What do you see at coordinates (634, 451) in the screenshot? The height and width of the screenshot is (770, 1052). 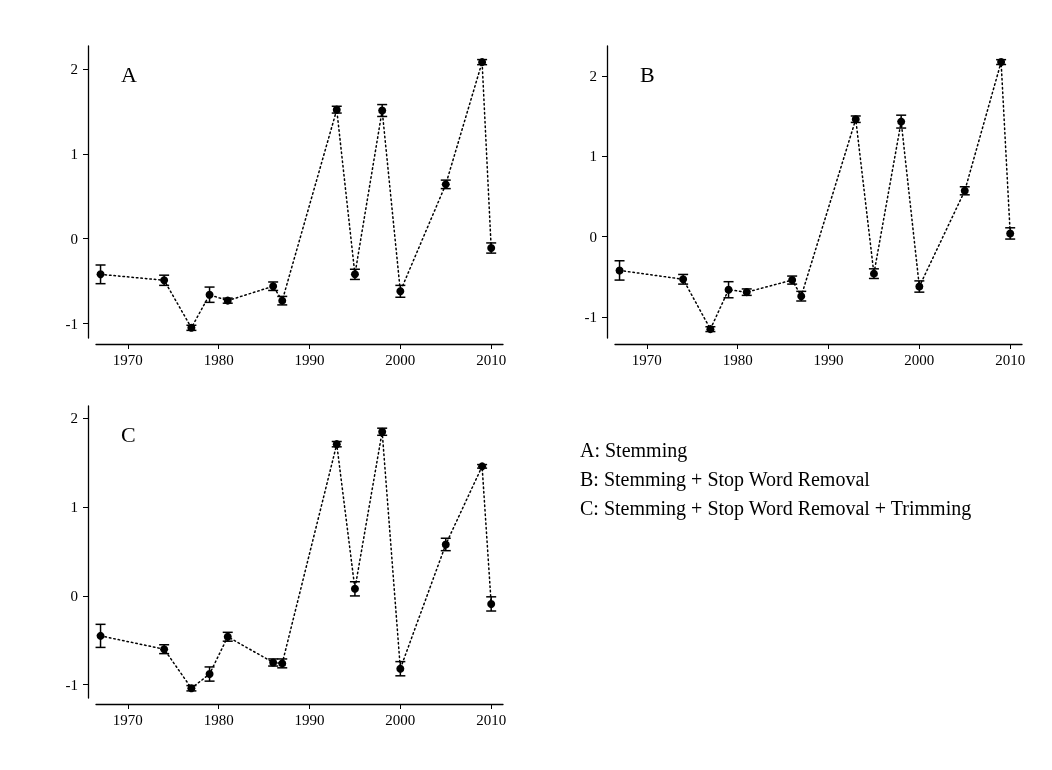 I see `text: A: Stemming` at bounding box center [634, 451].